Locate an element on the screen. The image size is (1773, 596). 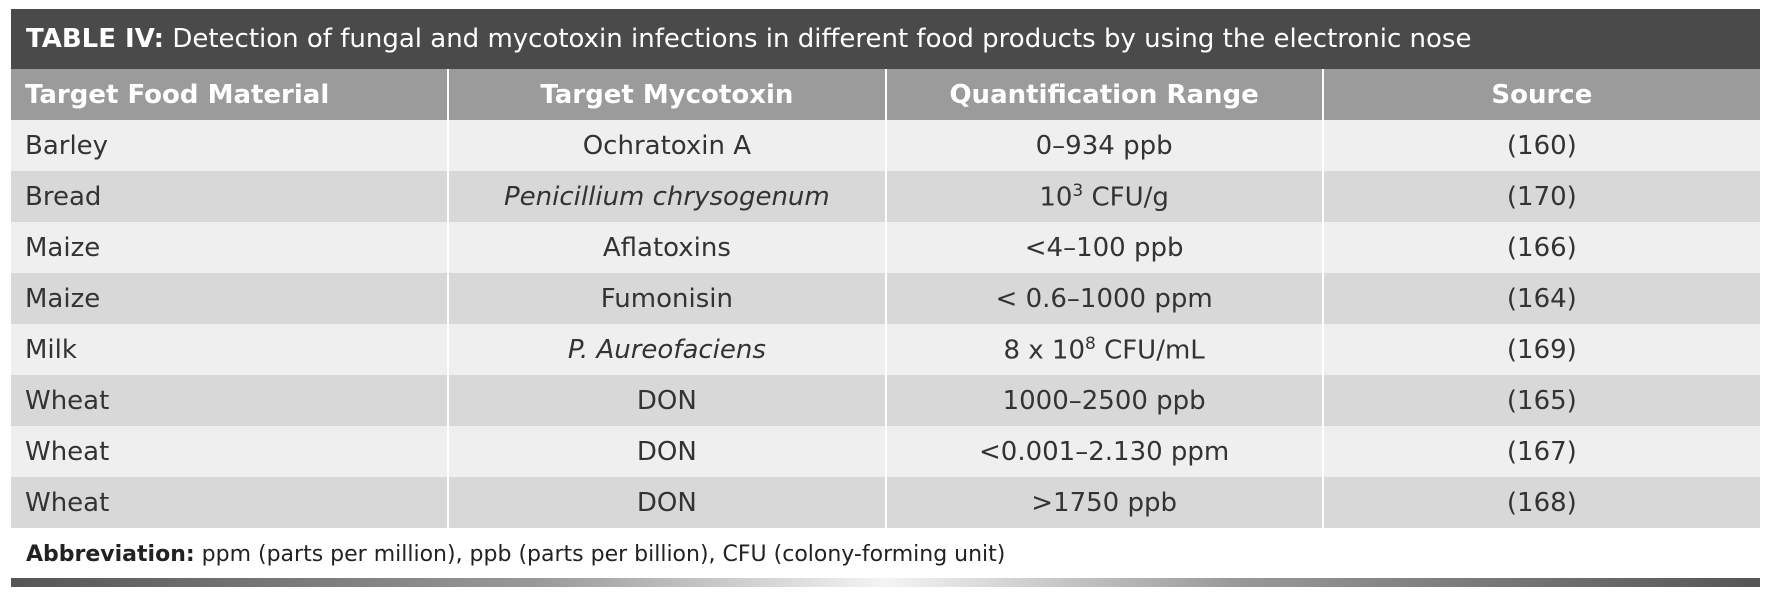
table-cell: P. Aureofaciens is located at coordinates (667, 349).